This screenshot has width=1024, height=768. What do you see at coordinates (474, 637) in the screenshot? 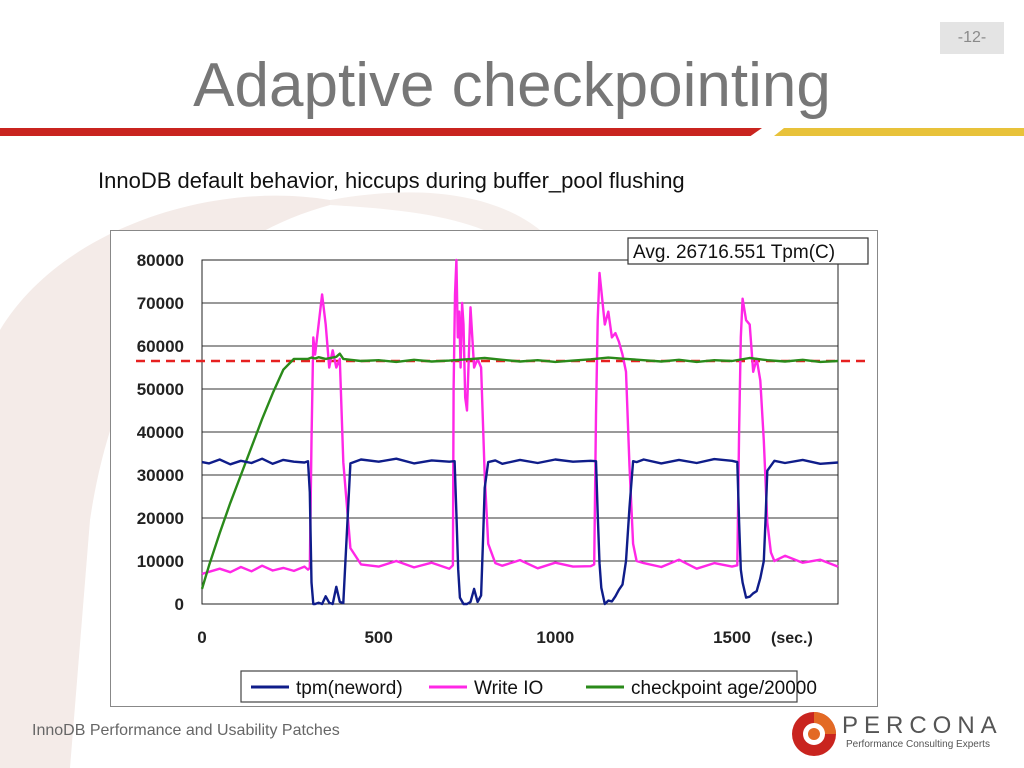
I see `x-tick-labels: 0 500 1000 1500` at bounding box center [474, 637].